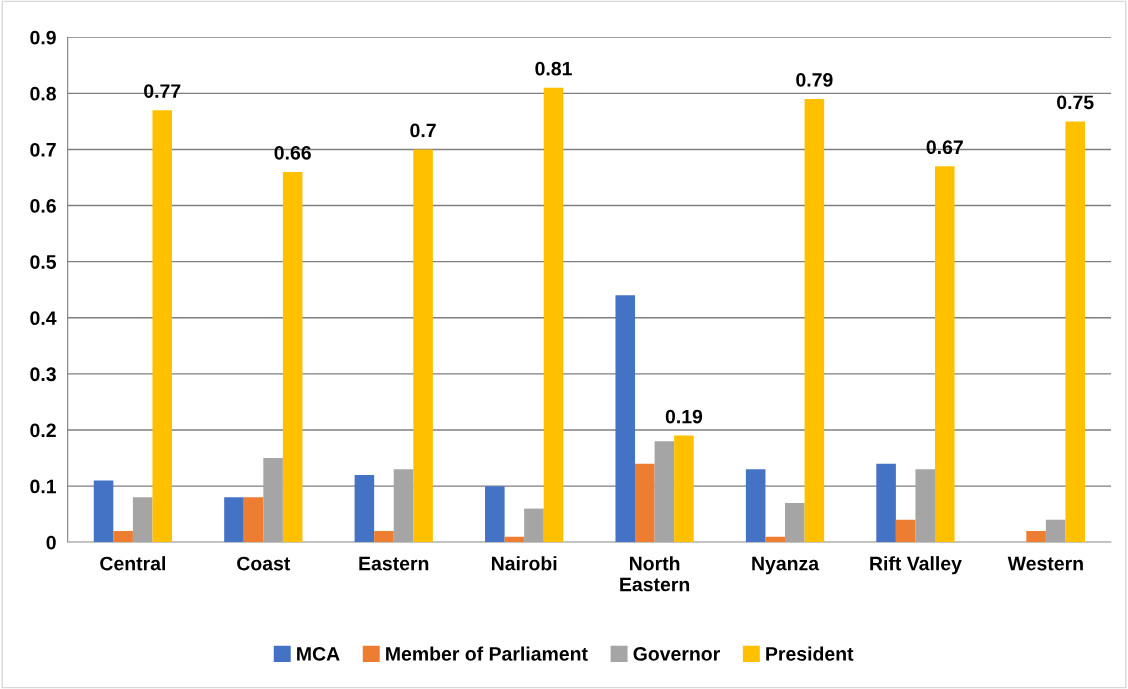  What do you see at coordinates (916, 565) in the screenshot?
I see `x-tick-label: Rift Valley` at bounding box center [916, 565].